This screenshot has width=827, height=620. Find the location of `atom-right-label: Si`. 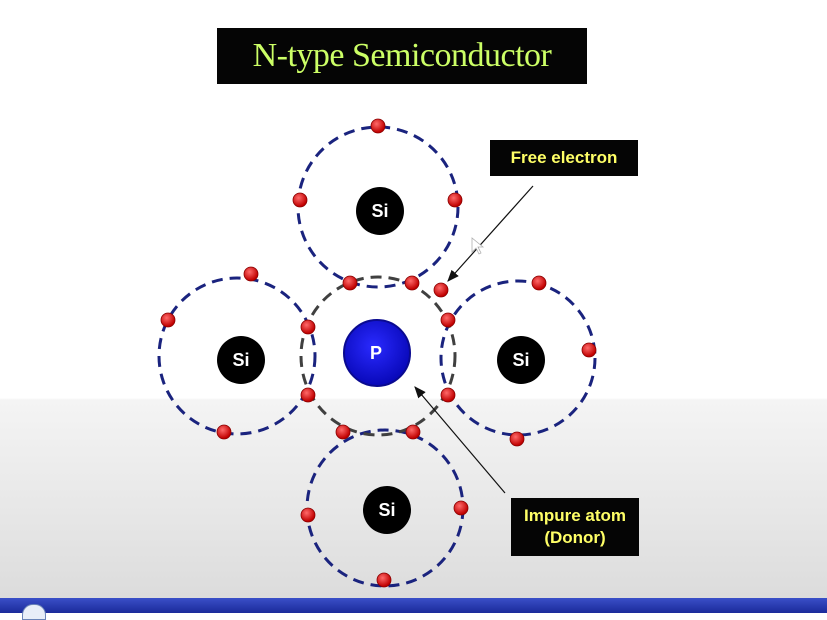

atom-right-label: Si is located at coordinates (520, 360).